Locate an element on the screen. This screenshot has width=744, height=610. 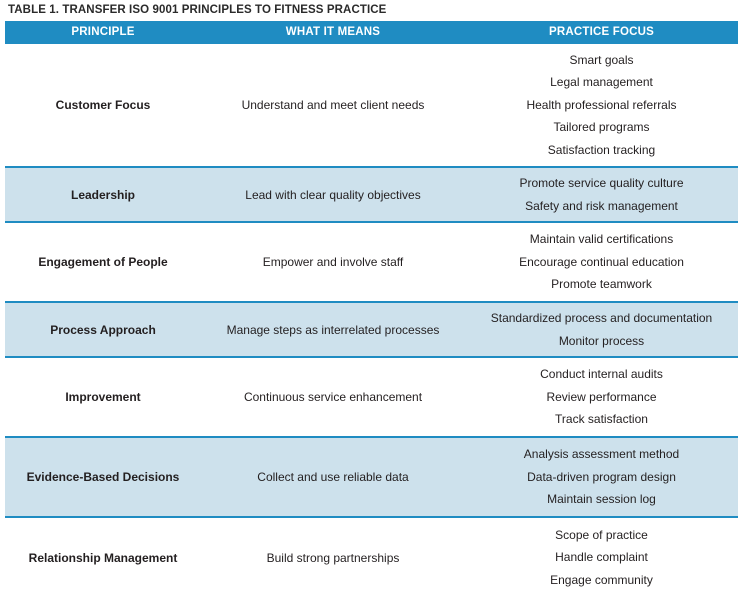
practice-focus-item: Analysis assessment method is located at coordinates (601, 454).